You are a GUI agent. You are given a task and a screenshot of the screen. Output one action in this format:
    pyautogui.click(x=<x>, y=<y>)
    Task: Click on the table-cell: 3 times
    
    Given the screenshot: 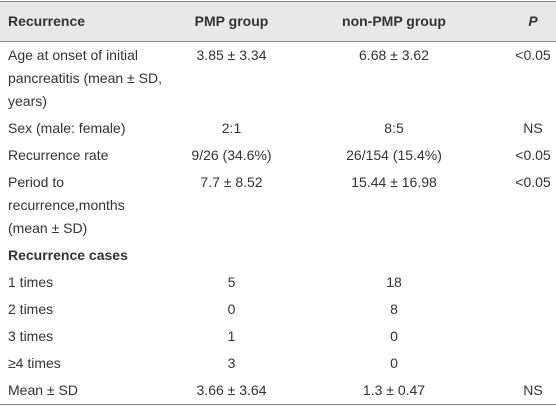 What is the action you would take?
    pyautogui.click(x=92, y=336)
    